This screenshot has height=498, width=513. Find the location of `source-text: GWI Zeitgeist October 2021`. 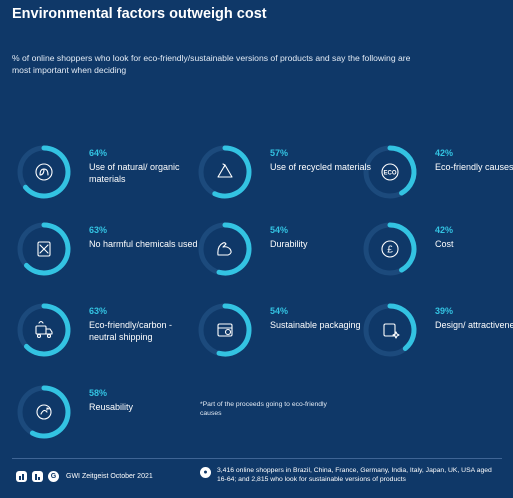

source-text: GWI Zeitgeist October 2021 is located at coordinates (109, 476).